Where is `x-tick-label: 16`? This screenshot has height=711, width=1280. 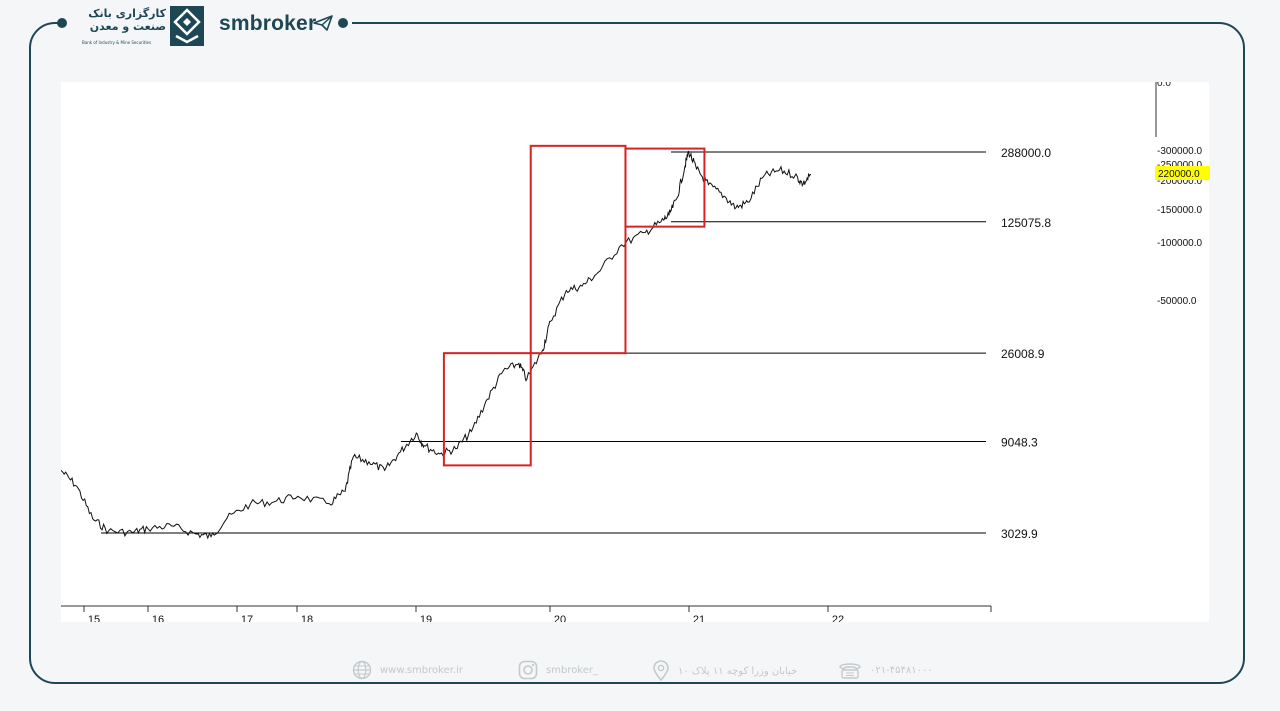
x-tick-label: 16 is located at coordinates (158, 618).